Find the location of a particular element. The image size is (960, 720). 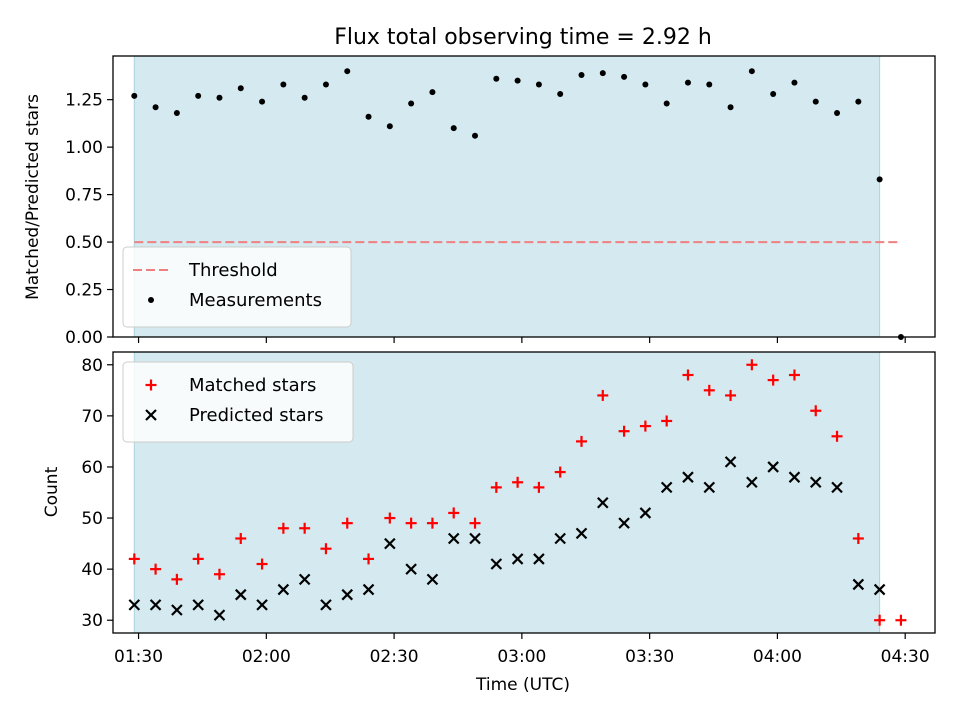

legend-label: Measurements is located at coordinates (255, 300).